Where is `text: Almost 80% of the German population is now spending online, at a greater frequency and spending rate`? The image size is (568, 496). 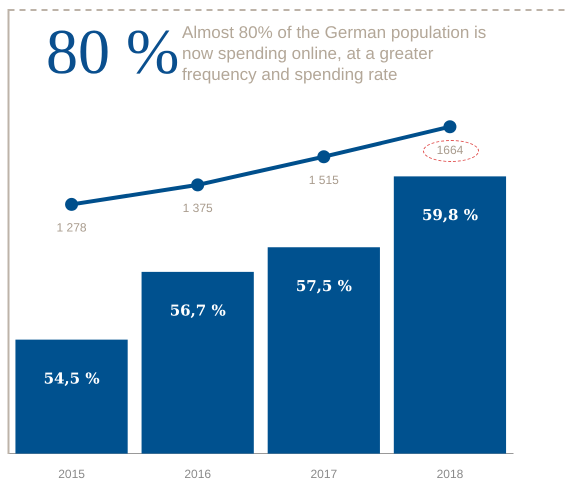
text: Almost 80% of the German population is now spending online, at a greater frequency and spending rate is located at coordinates (335, 53).